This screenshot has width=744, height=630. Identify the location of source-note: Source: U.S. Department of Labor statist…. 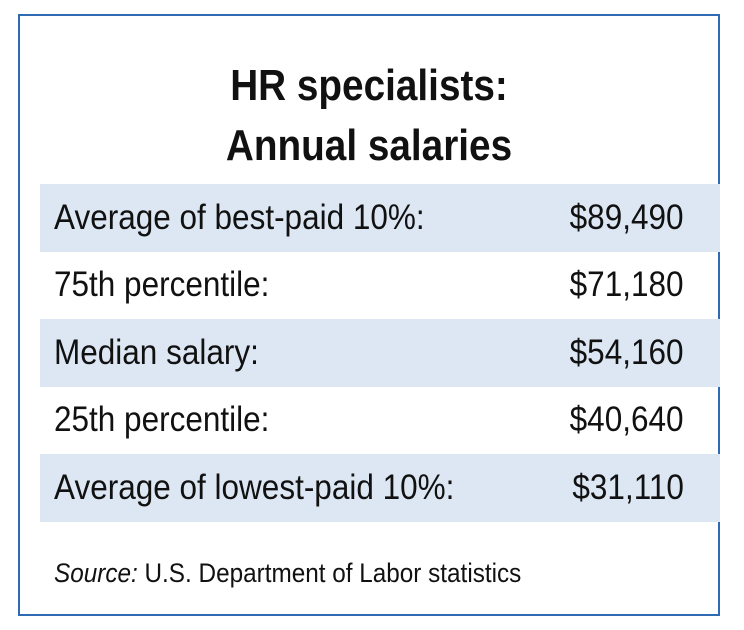
(287, 573).